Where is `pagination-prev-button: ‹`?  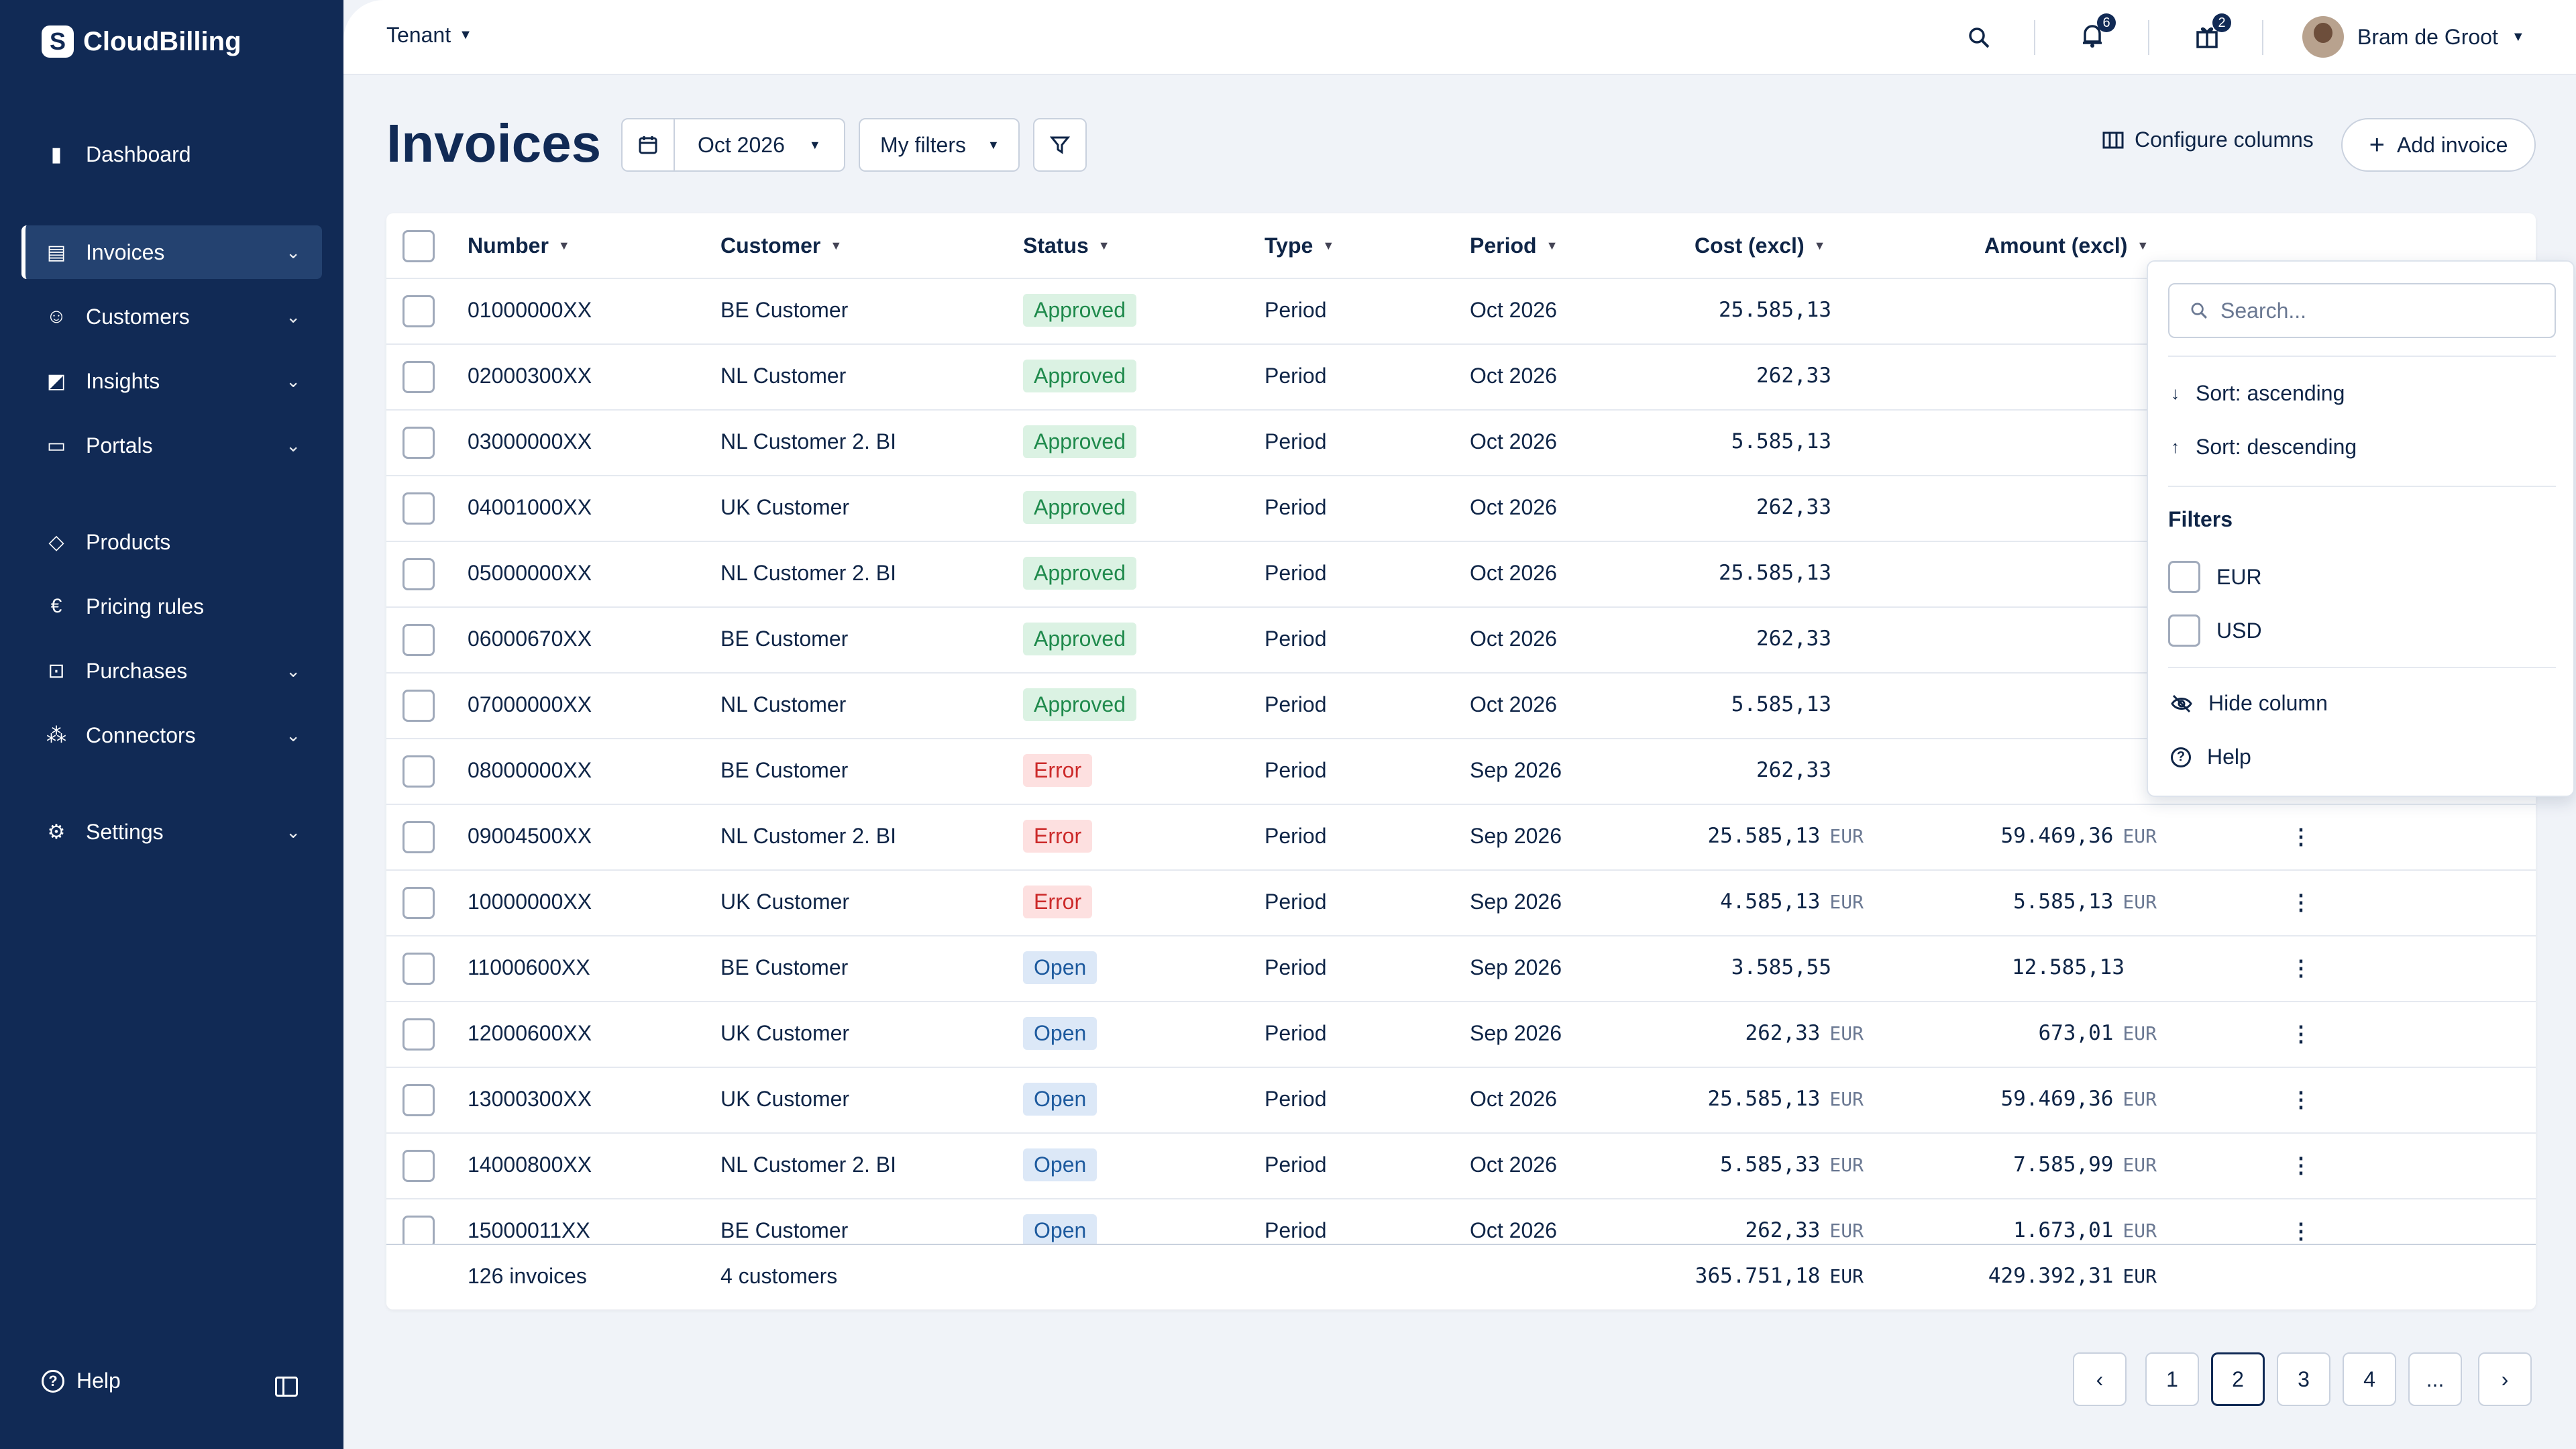 pagination-prev-button: ‹ is located at coordinates (2100, 1379).